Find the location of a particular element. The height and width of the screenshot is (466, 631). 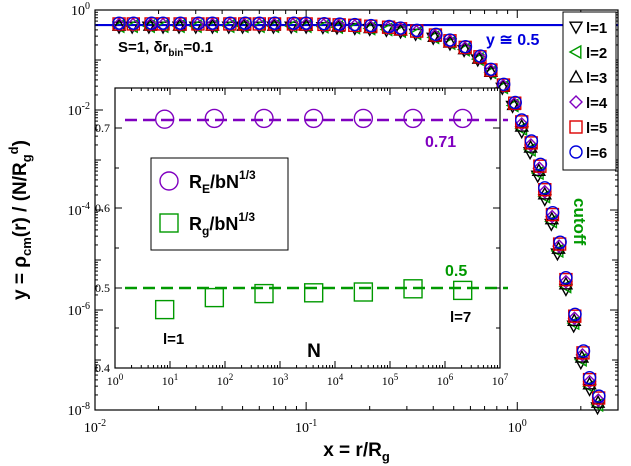

inset-y-tick-label: 0.6 is located at coordinates (102, 208).